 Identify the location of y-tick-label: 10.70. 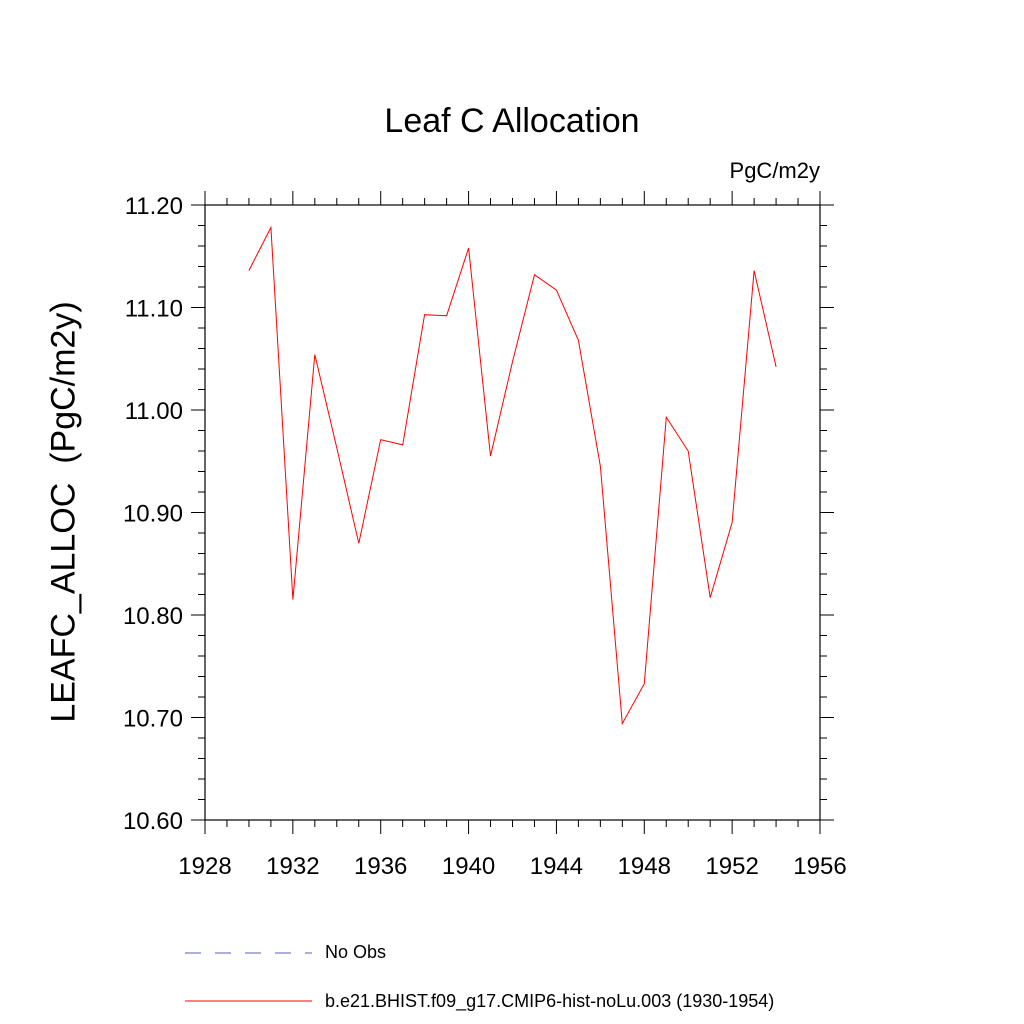
(153, 719).